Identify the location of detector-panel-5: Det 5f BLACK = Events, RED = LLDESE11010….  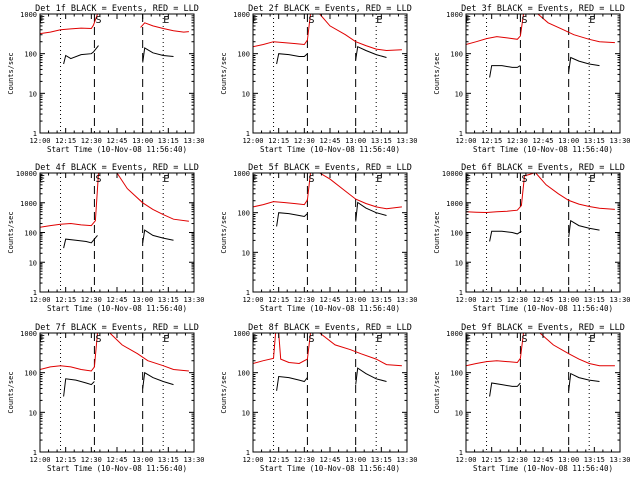
(319, 238).